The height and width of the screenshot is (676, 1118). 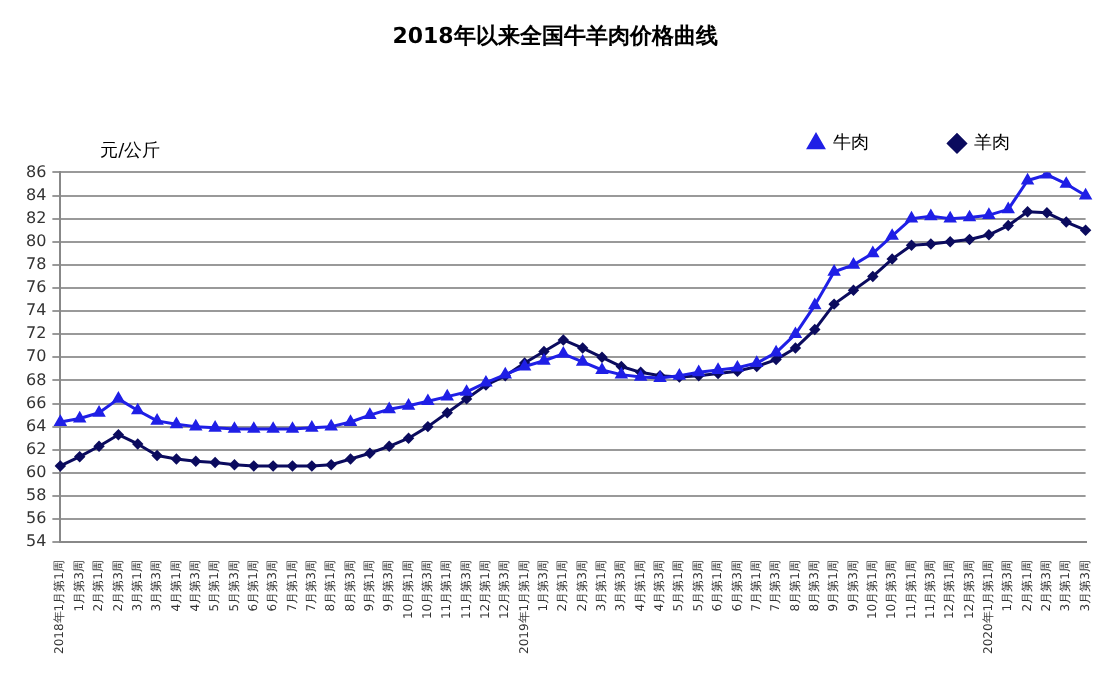 I want to click on y-tick-label: 78, so click(x=36, y=264).